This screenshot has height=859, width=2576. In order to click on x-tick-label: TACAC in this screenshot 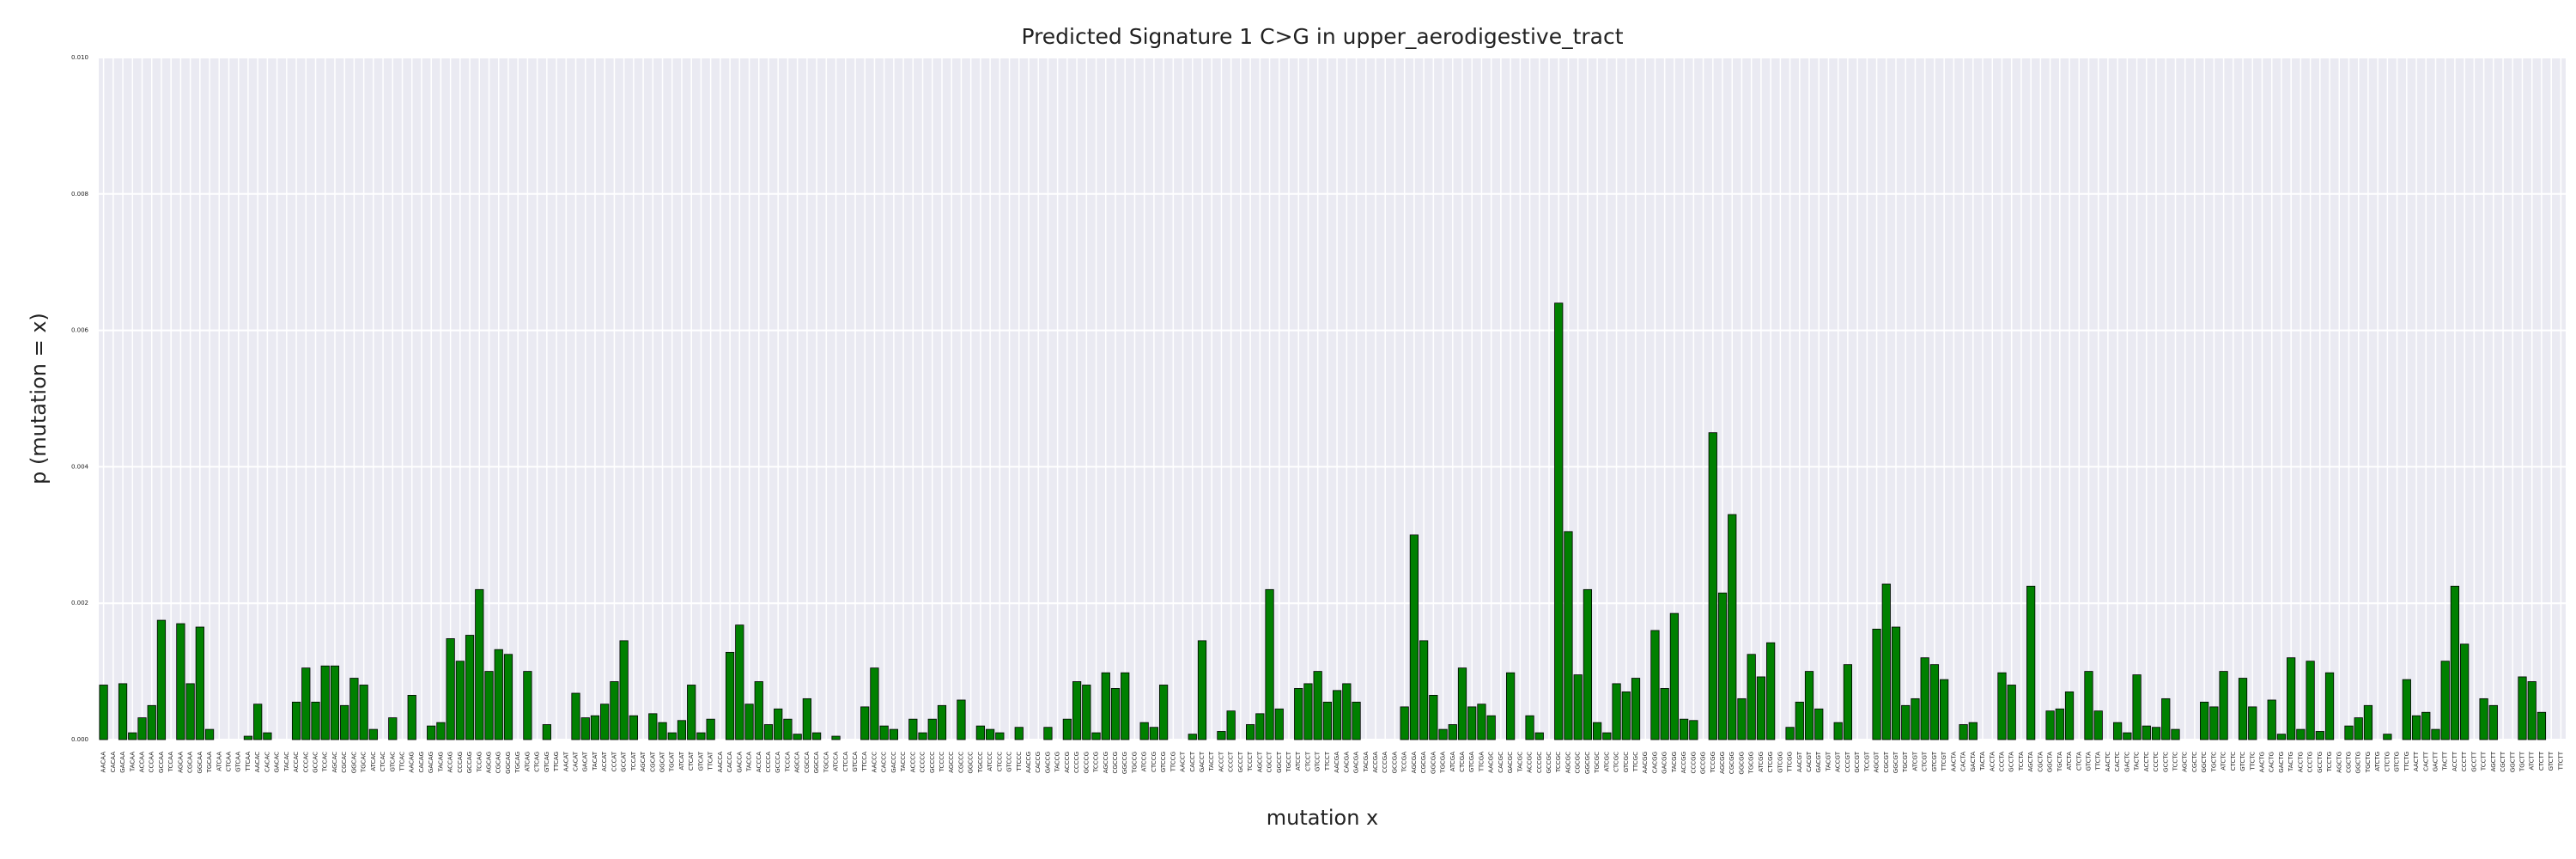, I will do `click(286, 762)`.